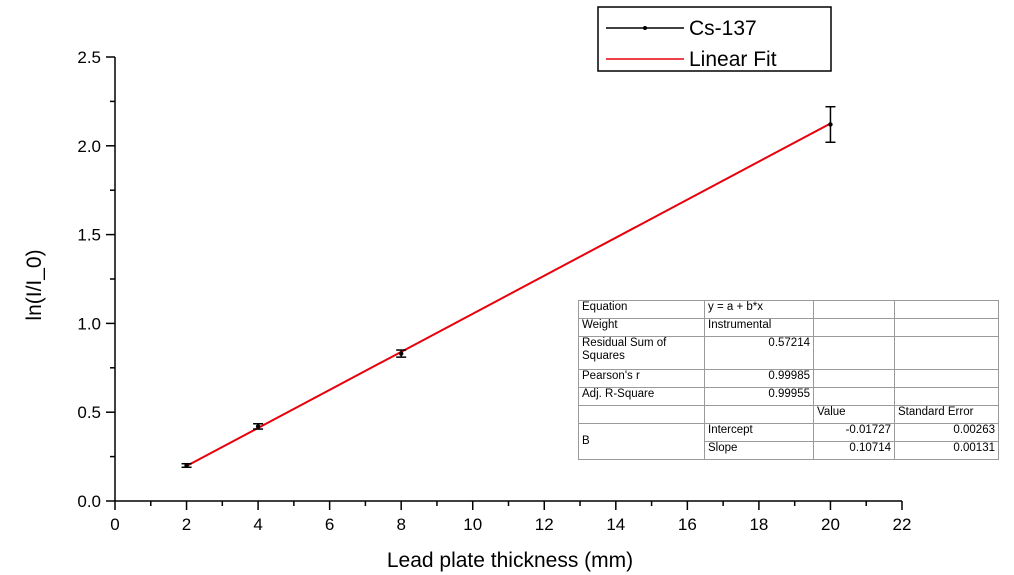 Image resolution: width=1014 pixels, height=575 pixels. Describe the element at coordinates (96, 279) in the screenshot. I see `y-axis-ticks: 0.0 0.5 1.0 1.5 2.0 2.5` at that location.